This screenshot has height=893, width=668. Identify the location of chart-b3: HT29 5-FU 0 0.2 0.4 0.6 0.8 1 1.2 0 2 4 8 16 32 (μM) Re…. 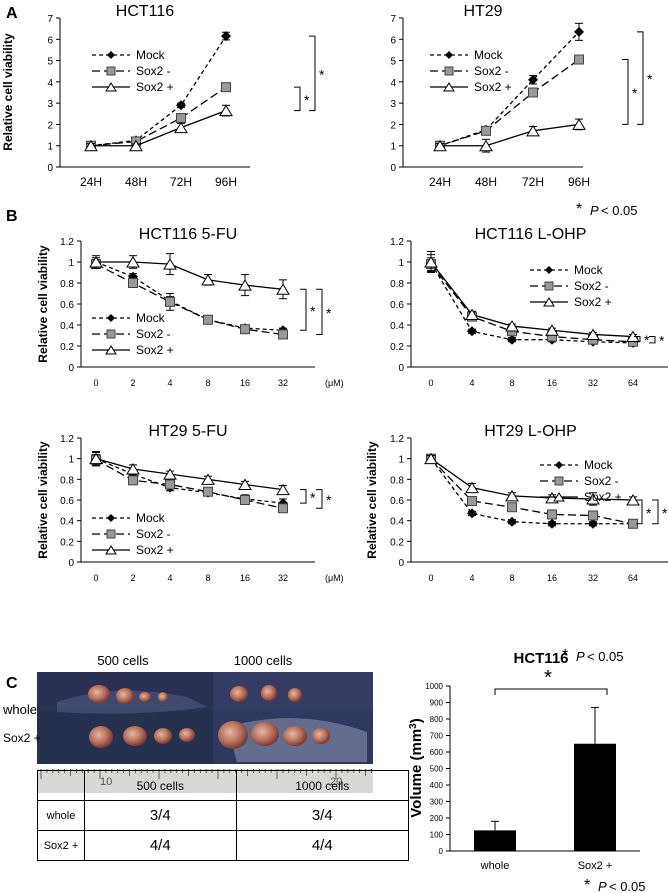
(190, 503).